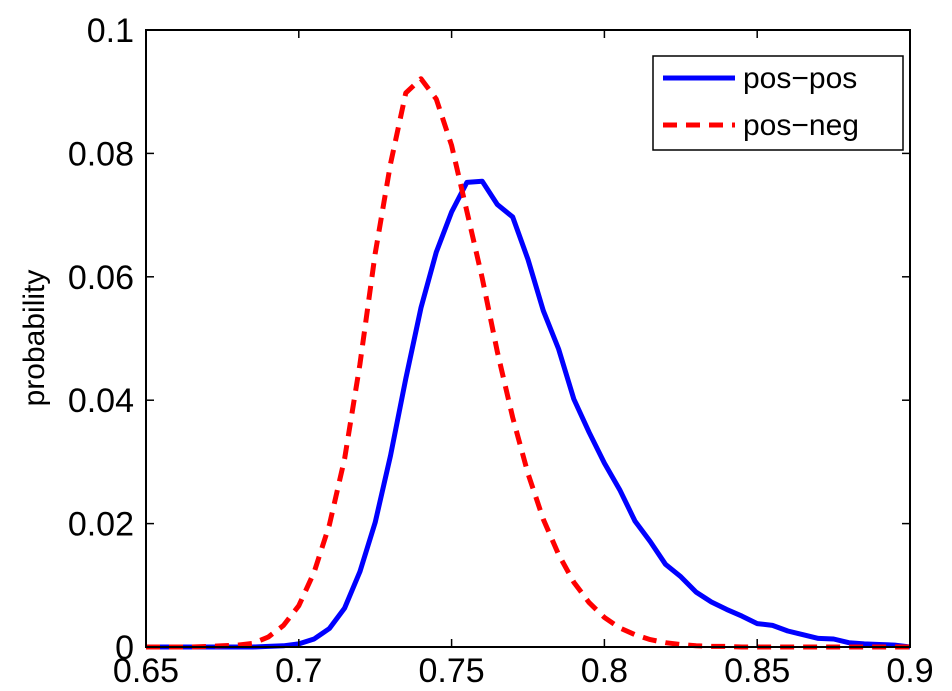 Image resolution: width=952 pixels, height=691 pixels. I want to click on x-tick-label: 0.75, so click(452, 671).